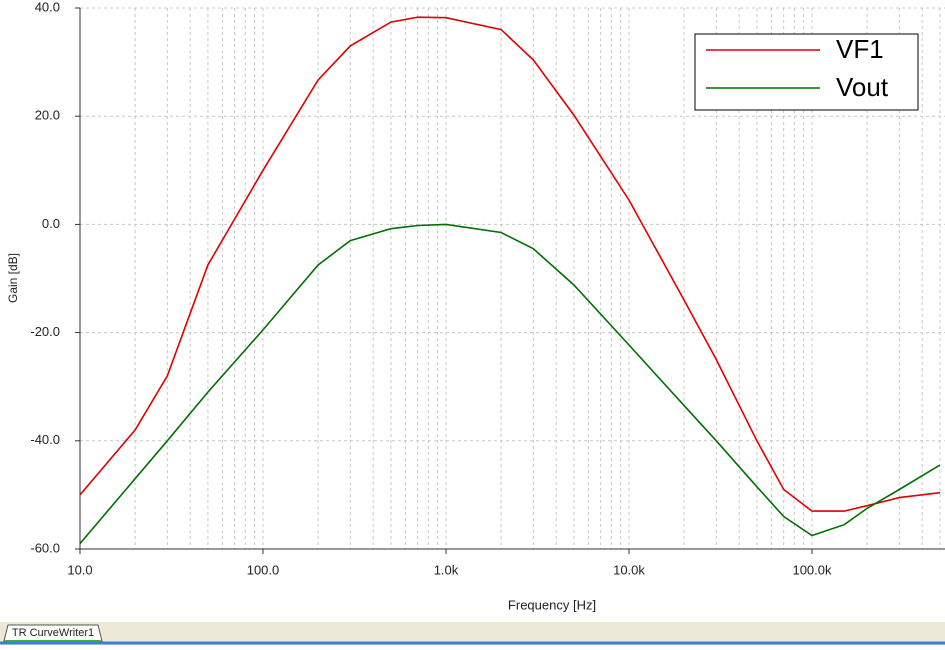 The height and width of the screenshot is (650, 945). Describe the element at coordinates (45, 439) in the screenshot. I see `y-tick-label: -40.0` at that location.